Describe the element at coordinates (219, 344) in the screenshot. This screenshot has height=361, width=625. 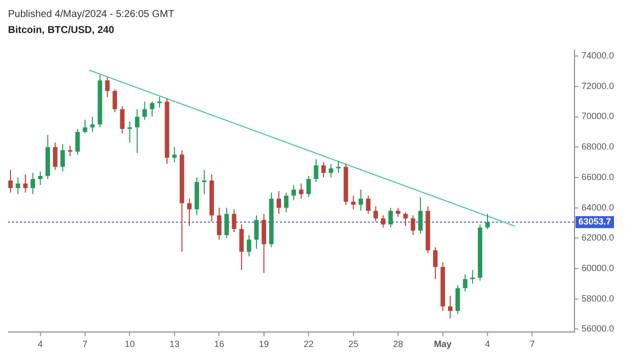
I see `x-tick-label: 16` at that location.